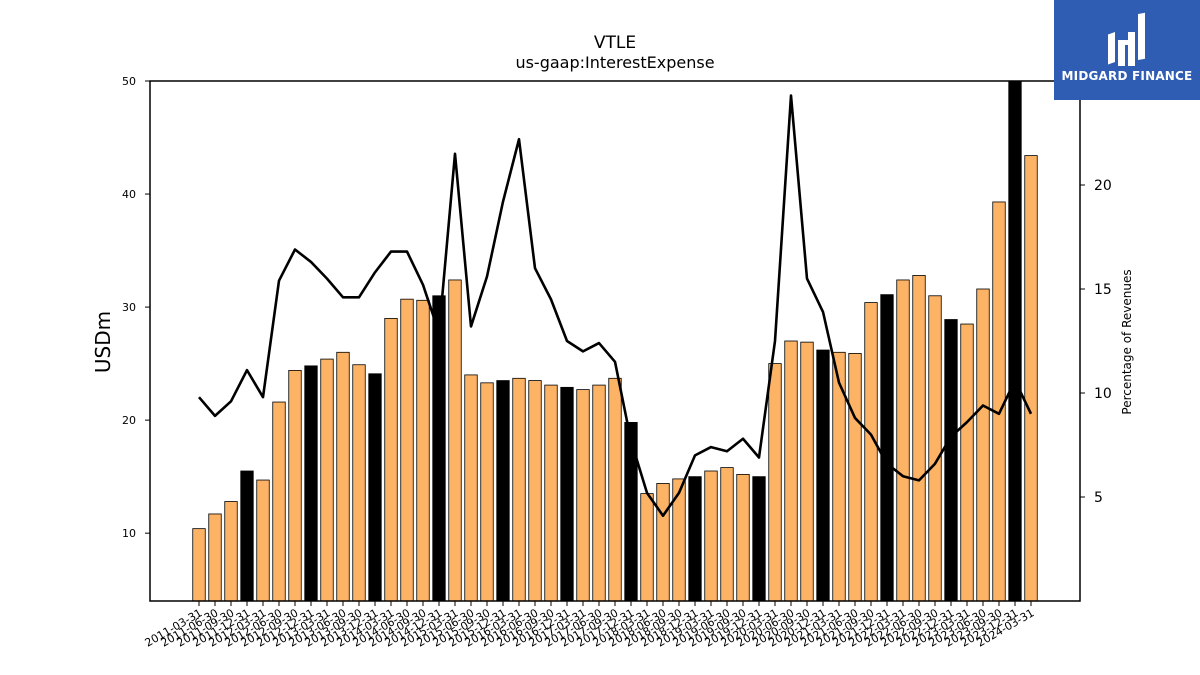  I want to click on y2-tick-label: 15, so click(1103, 290).